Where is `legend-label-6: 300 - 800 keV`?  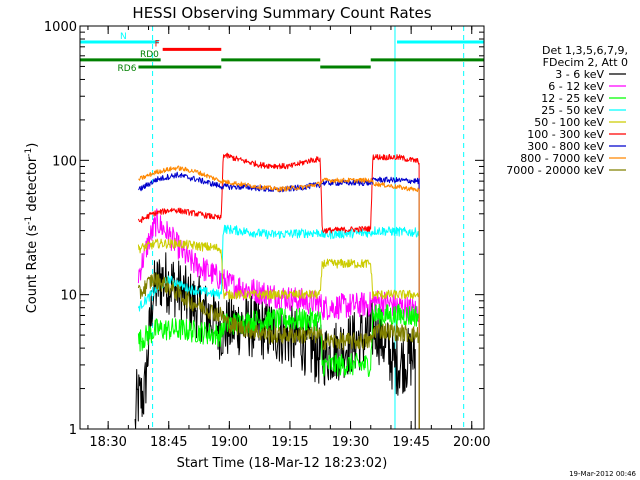
legend-label-6: 300 - 800 keV is located at coordinates (565, 146).